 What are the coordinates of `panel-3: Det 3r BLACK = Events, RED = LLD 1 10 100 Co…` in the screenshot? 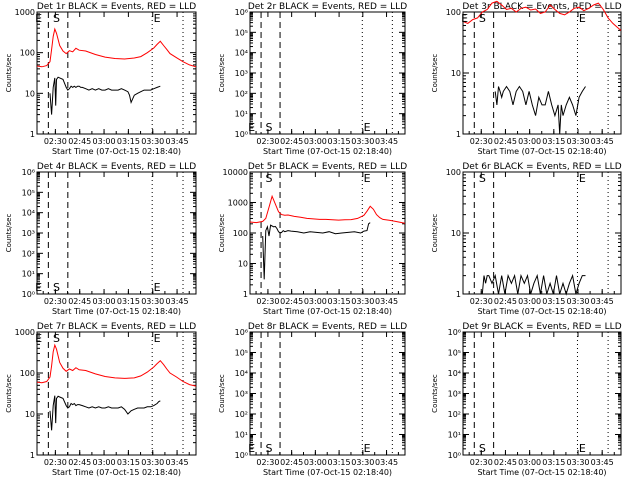 It's located at (526, 78).